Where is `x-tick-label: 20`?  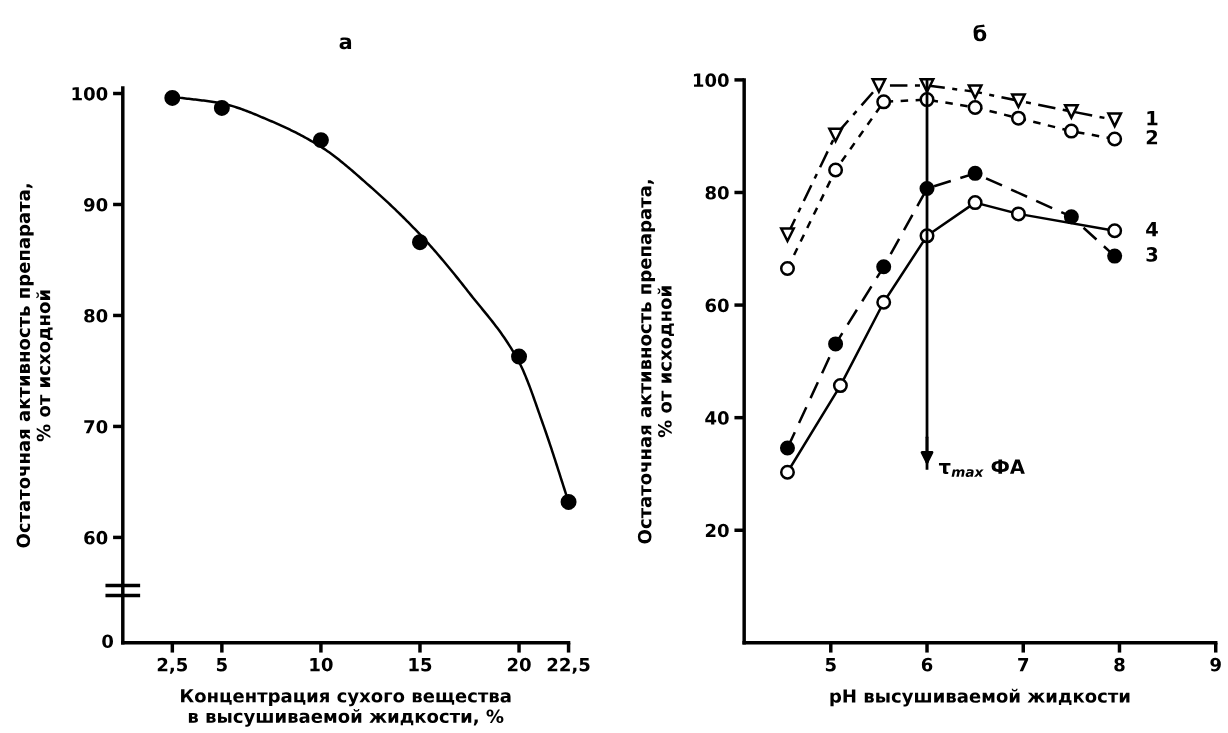
x-tick-label: 20 is located at coordinates (519, 664).